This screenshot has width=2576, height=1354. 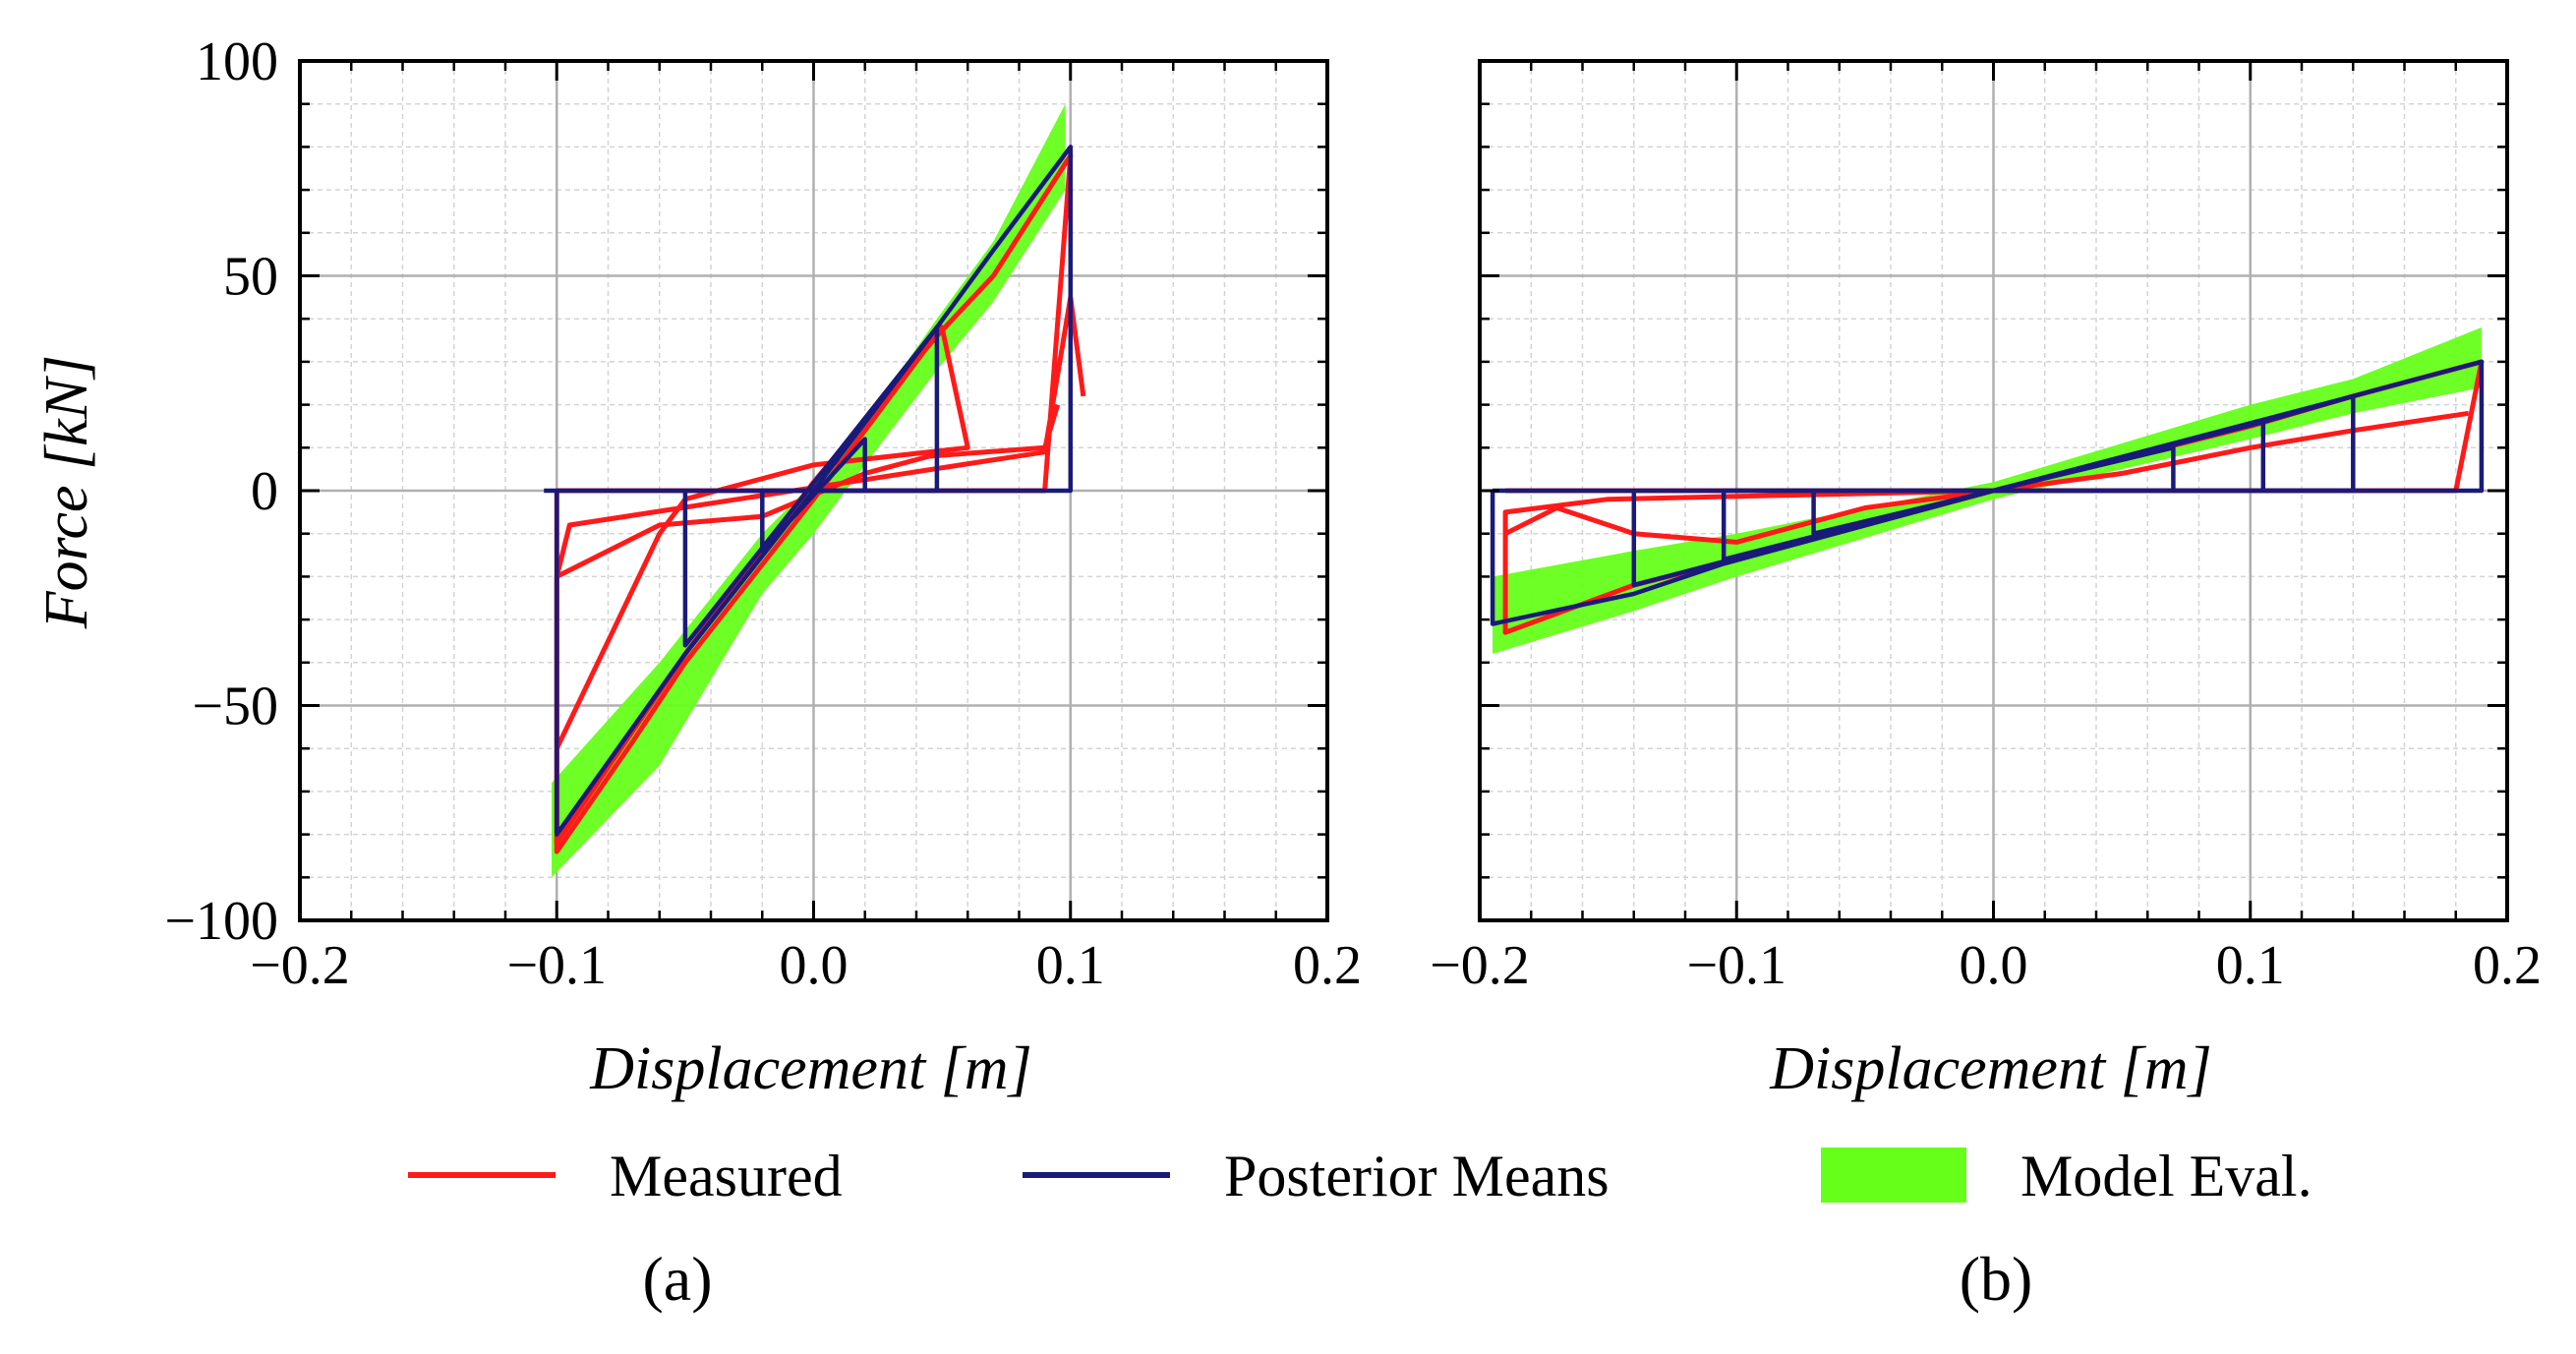 I want to click on panel-b-plot, so click(x=1987, y=490).